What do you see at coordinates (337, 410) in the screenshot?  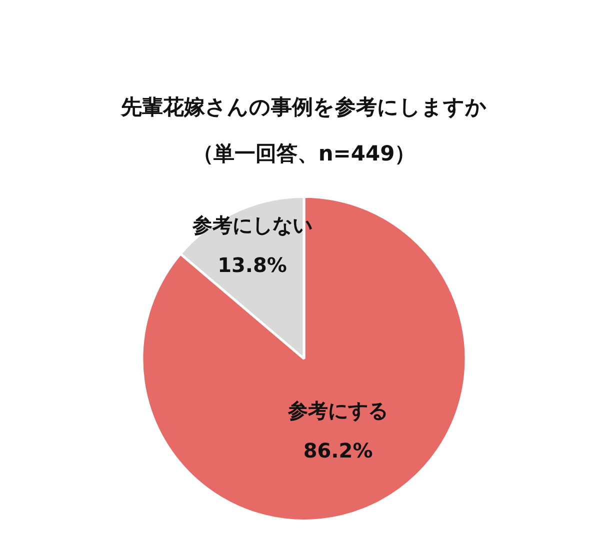 I see `slice-label: 参考にする` at bounding box center [337, 410].